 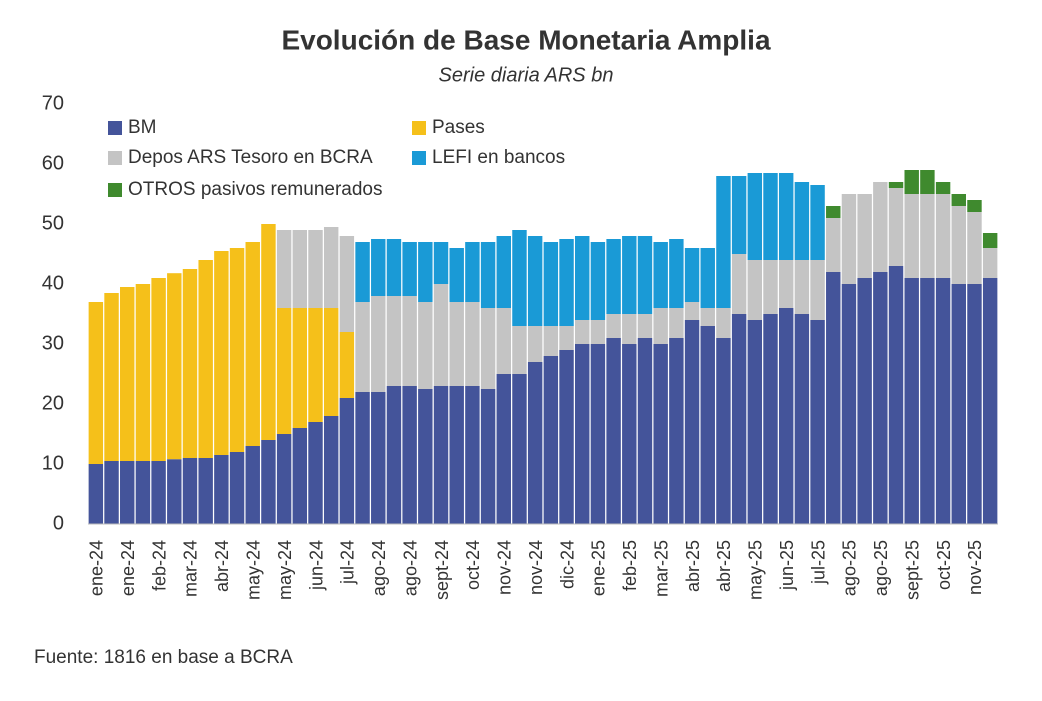 I want to click on source: Fuente: 1816 en base a BCRA, so click(x=163, y=657).